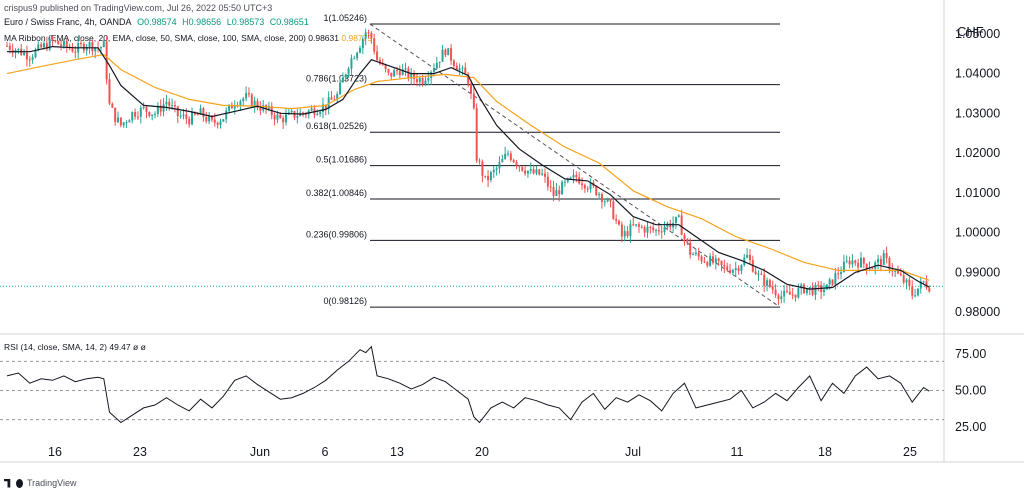 This screenshot has width=1024, height=495. Describe the element at coordinates (977, 312) in the screenshot. I see `price-tick-label: 0.98000` at that location.